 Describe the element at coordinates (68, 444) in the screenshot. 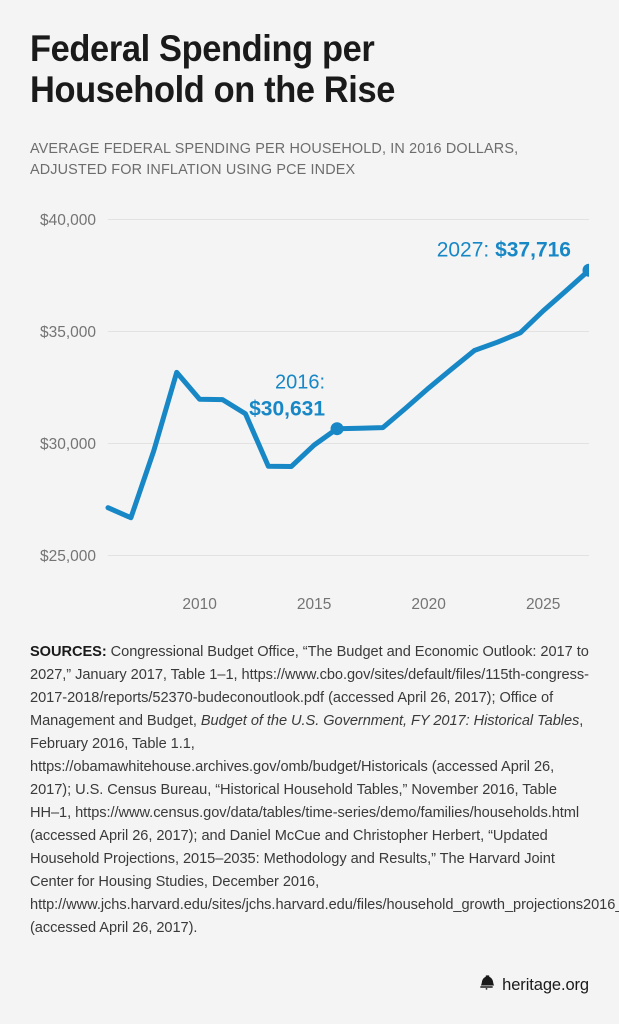

I see `y-tick-label: $30,000` at that location.